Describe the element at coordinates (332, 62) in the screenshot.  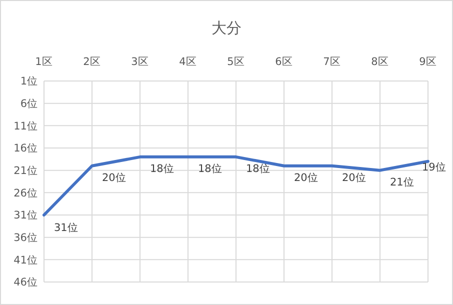
I see `x-tick-label: 7区` at that location.